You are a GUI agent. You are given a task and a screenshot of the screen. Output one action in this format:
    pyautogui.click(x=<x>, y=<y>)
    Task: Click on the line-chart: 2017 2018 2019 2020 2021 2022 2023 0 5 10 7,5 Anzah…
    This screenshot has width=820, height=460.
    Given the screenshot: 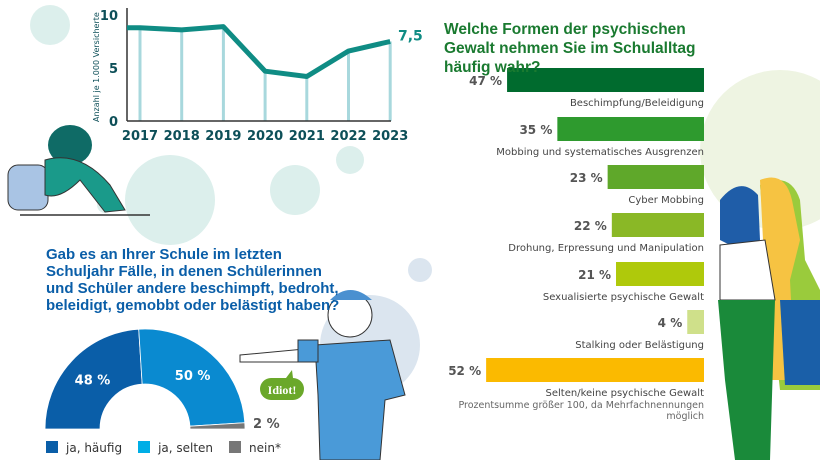 What is the action you would take?
    pyautogui.click(x=257, y=76)
    